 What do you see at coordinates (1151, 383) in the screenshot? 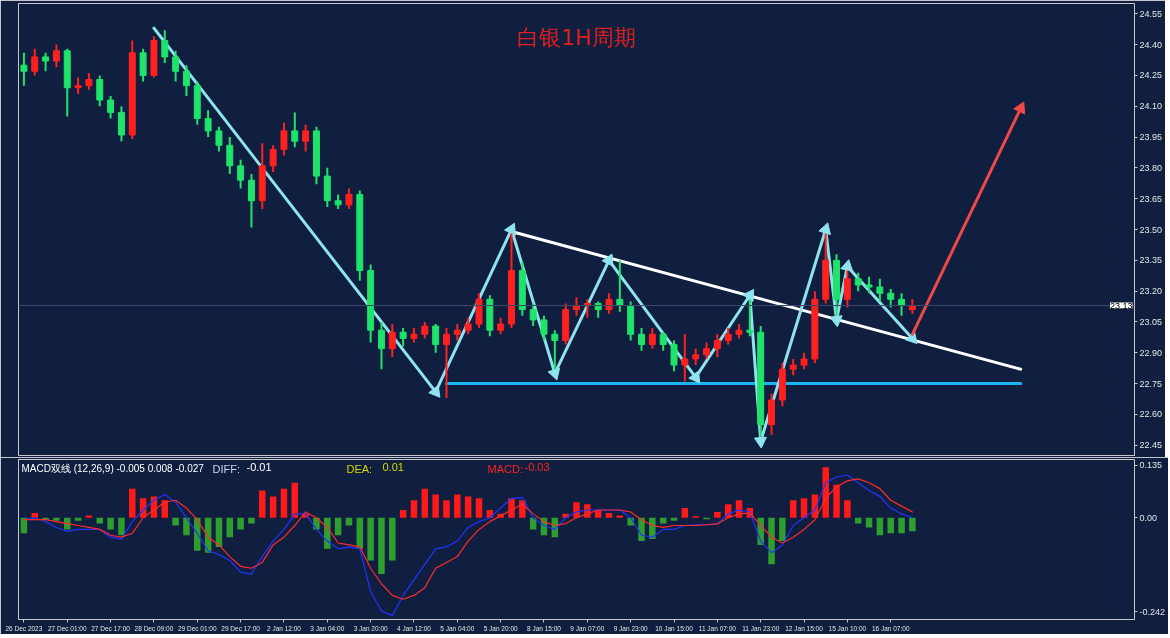
I see `y-tick-label: 22.75` at bounding box center [1151, 383].